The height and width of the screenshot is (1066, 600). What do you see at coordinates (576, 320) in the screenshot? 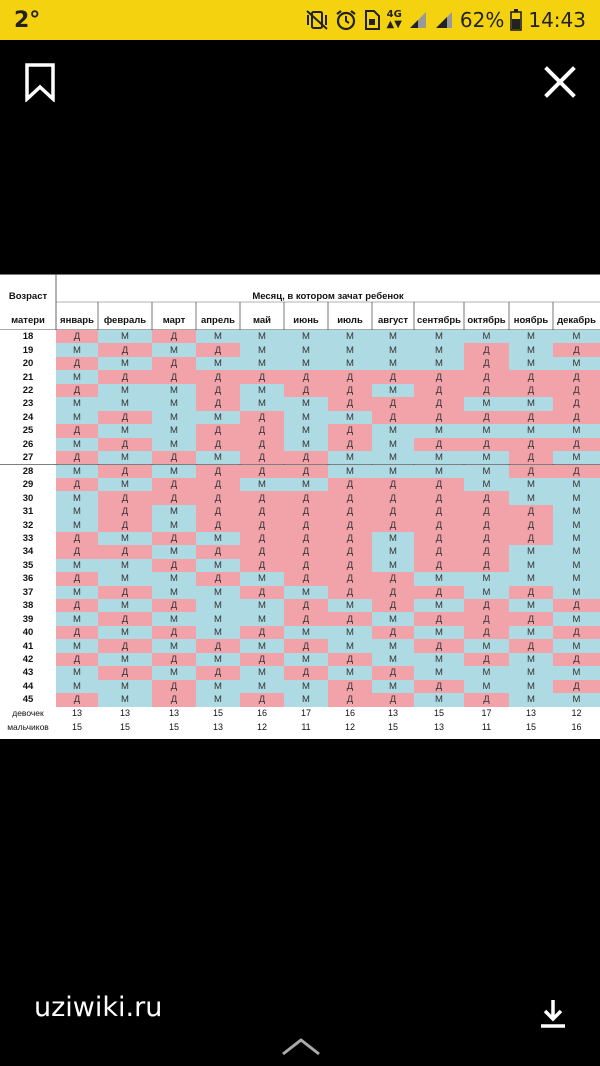
I see `month-header: декабрь` at bounding box center [576, 320].